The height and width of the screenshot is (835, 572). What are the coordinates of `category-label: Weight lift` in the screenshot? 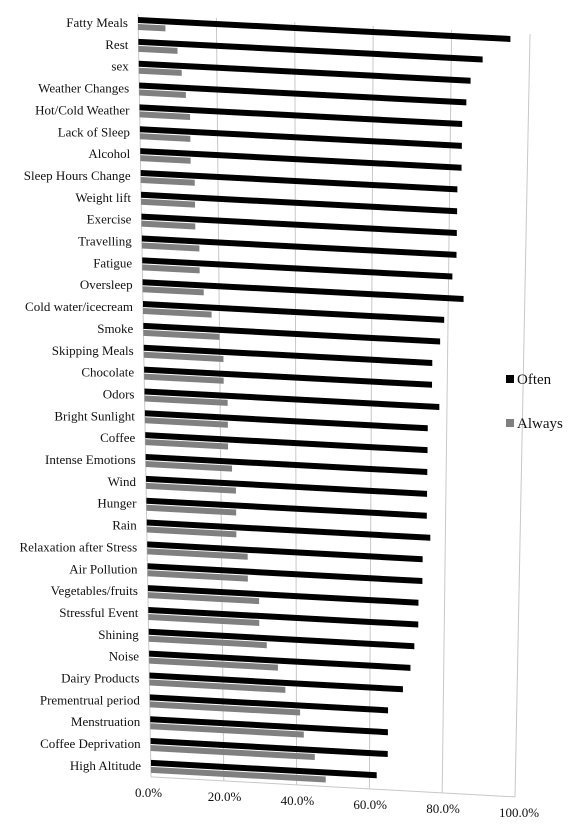 It's located at (103, 197).